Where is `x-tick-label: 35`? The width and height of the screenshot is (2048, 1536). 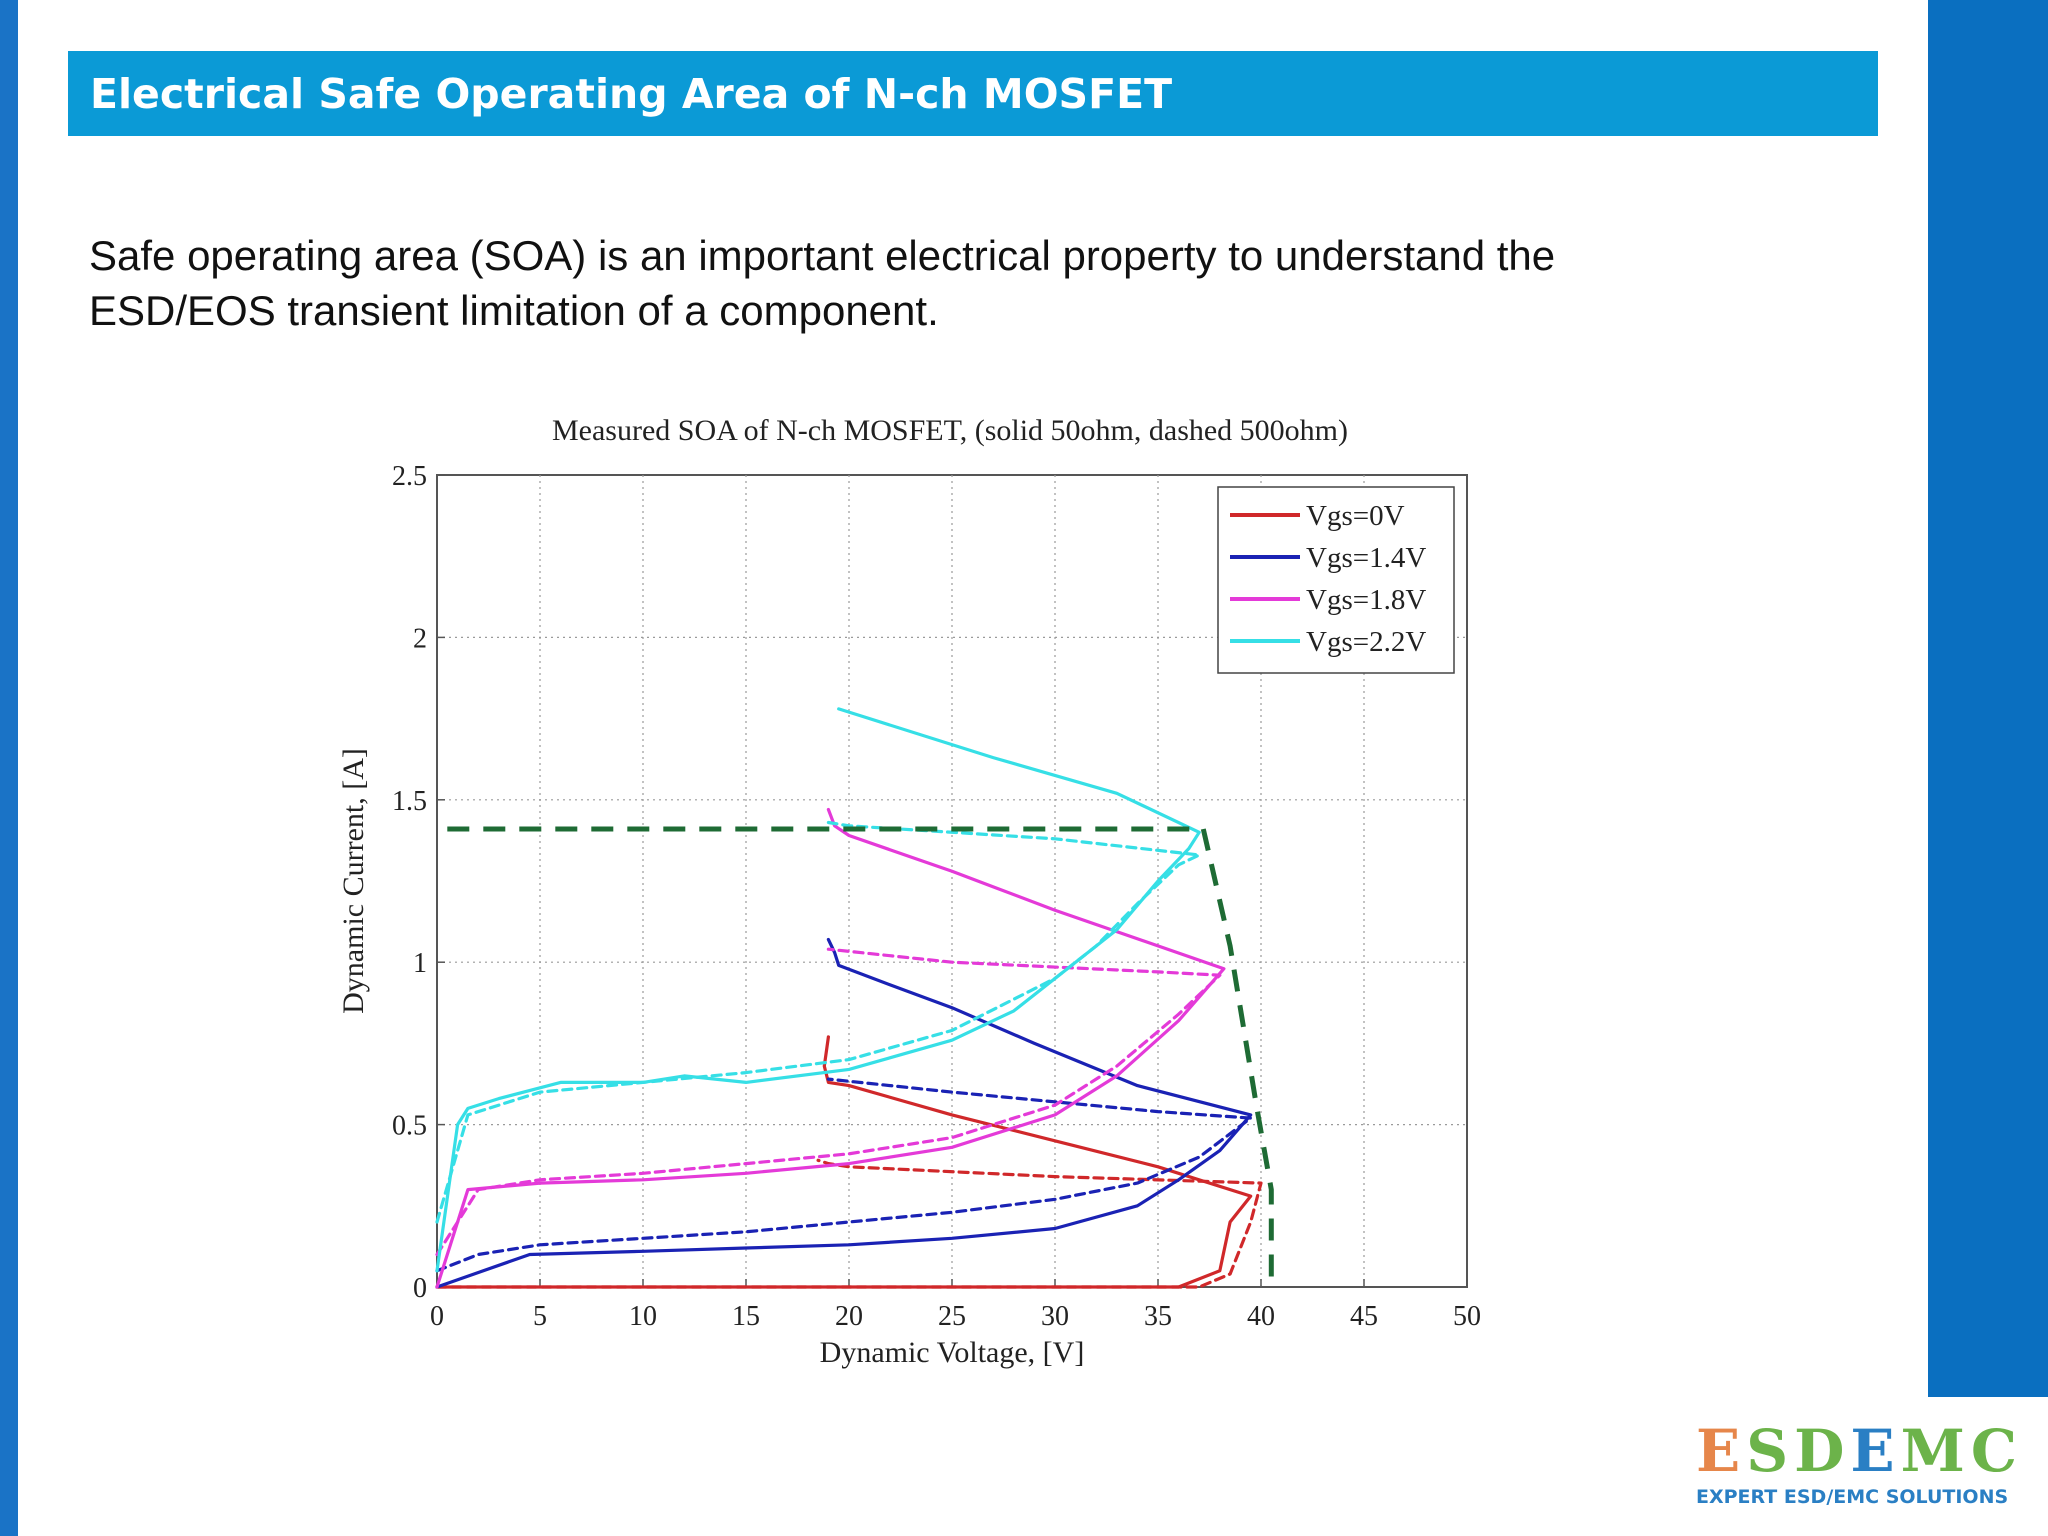
x-tick-label: 35 is located at coordinates (1158, 1316).